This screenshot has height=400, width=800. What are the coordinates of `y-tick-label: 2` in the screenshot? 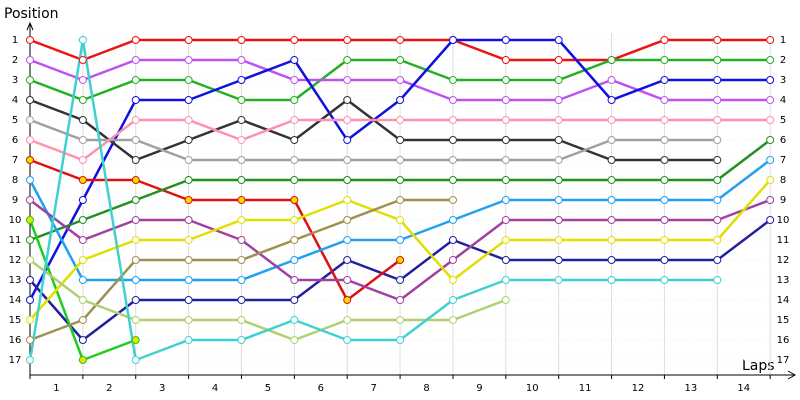 It's located at (15, 60).